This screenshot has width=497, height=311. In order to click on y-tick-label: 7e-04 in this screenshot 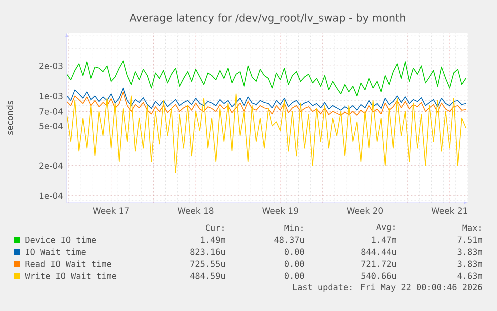, I will do `click(51, 111)`.